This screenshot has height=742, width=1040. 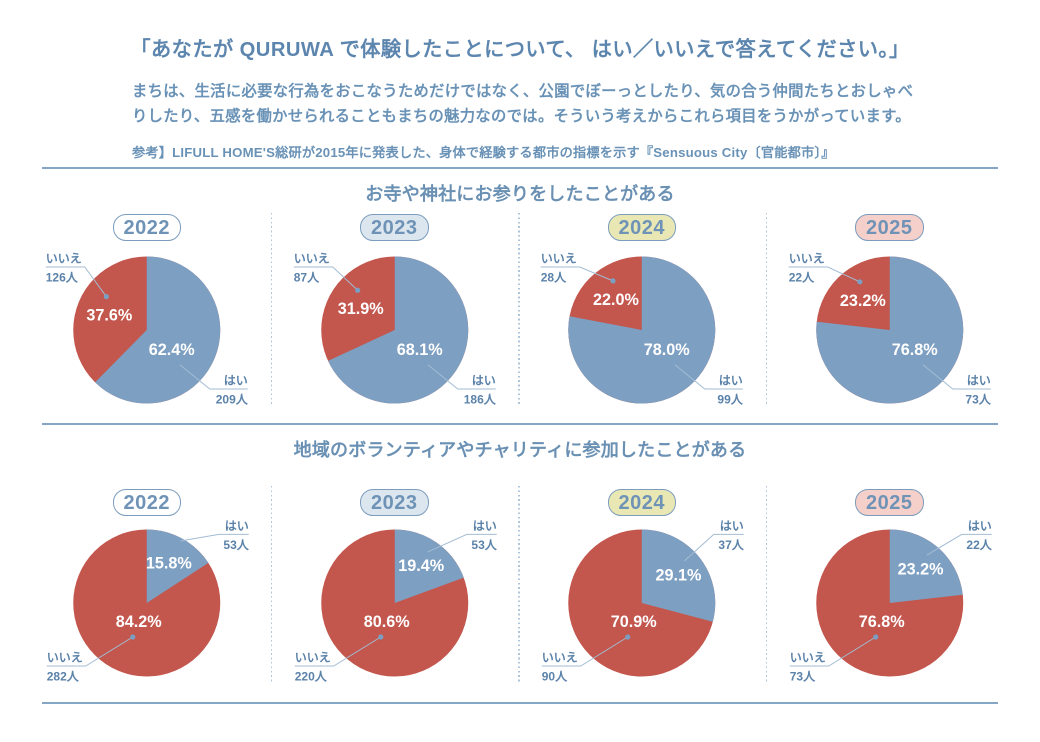 I want to click on pct-label-yes: 19.4%, so click(x=421, y=566).